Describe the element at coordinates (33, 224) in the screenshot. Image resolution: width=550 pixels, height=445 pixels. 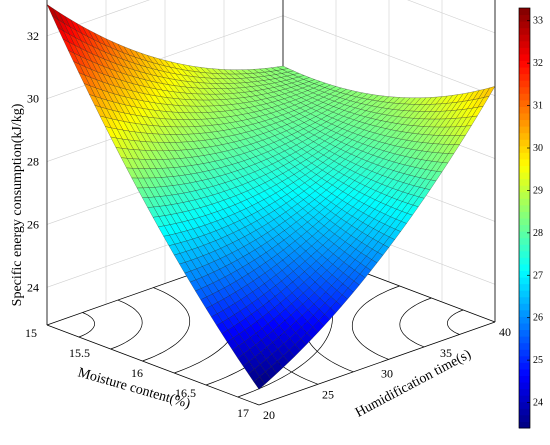
I see `z-tick-label: 26` at that location.